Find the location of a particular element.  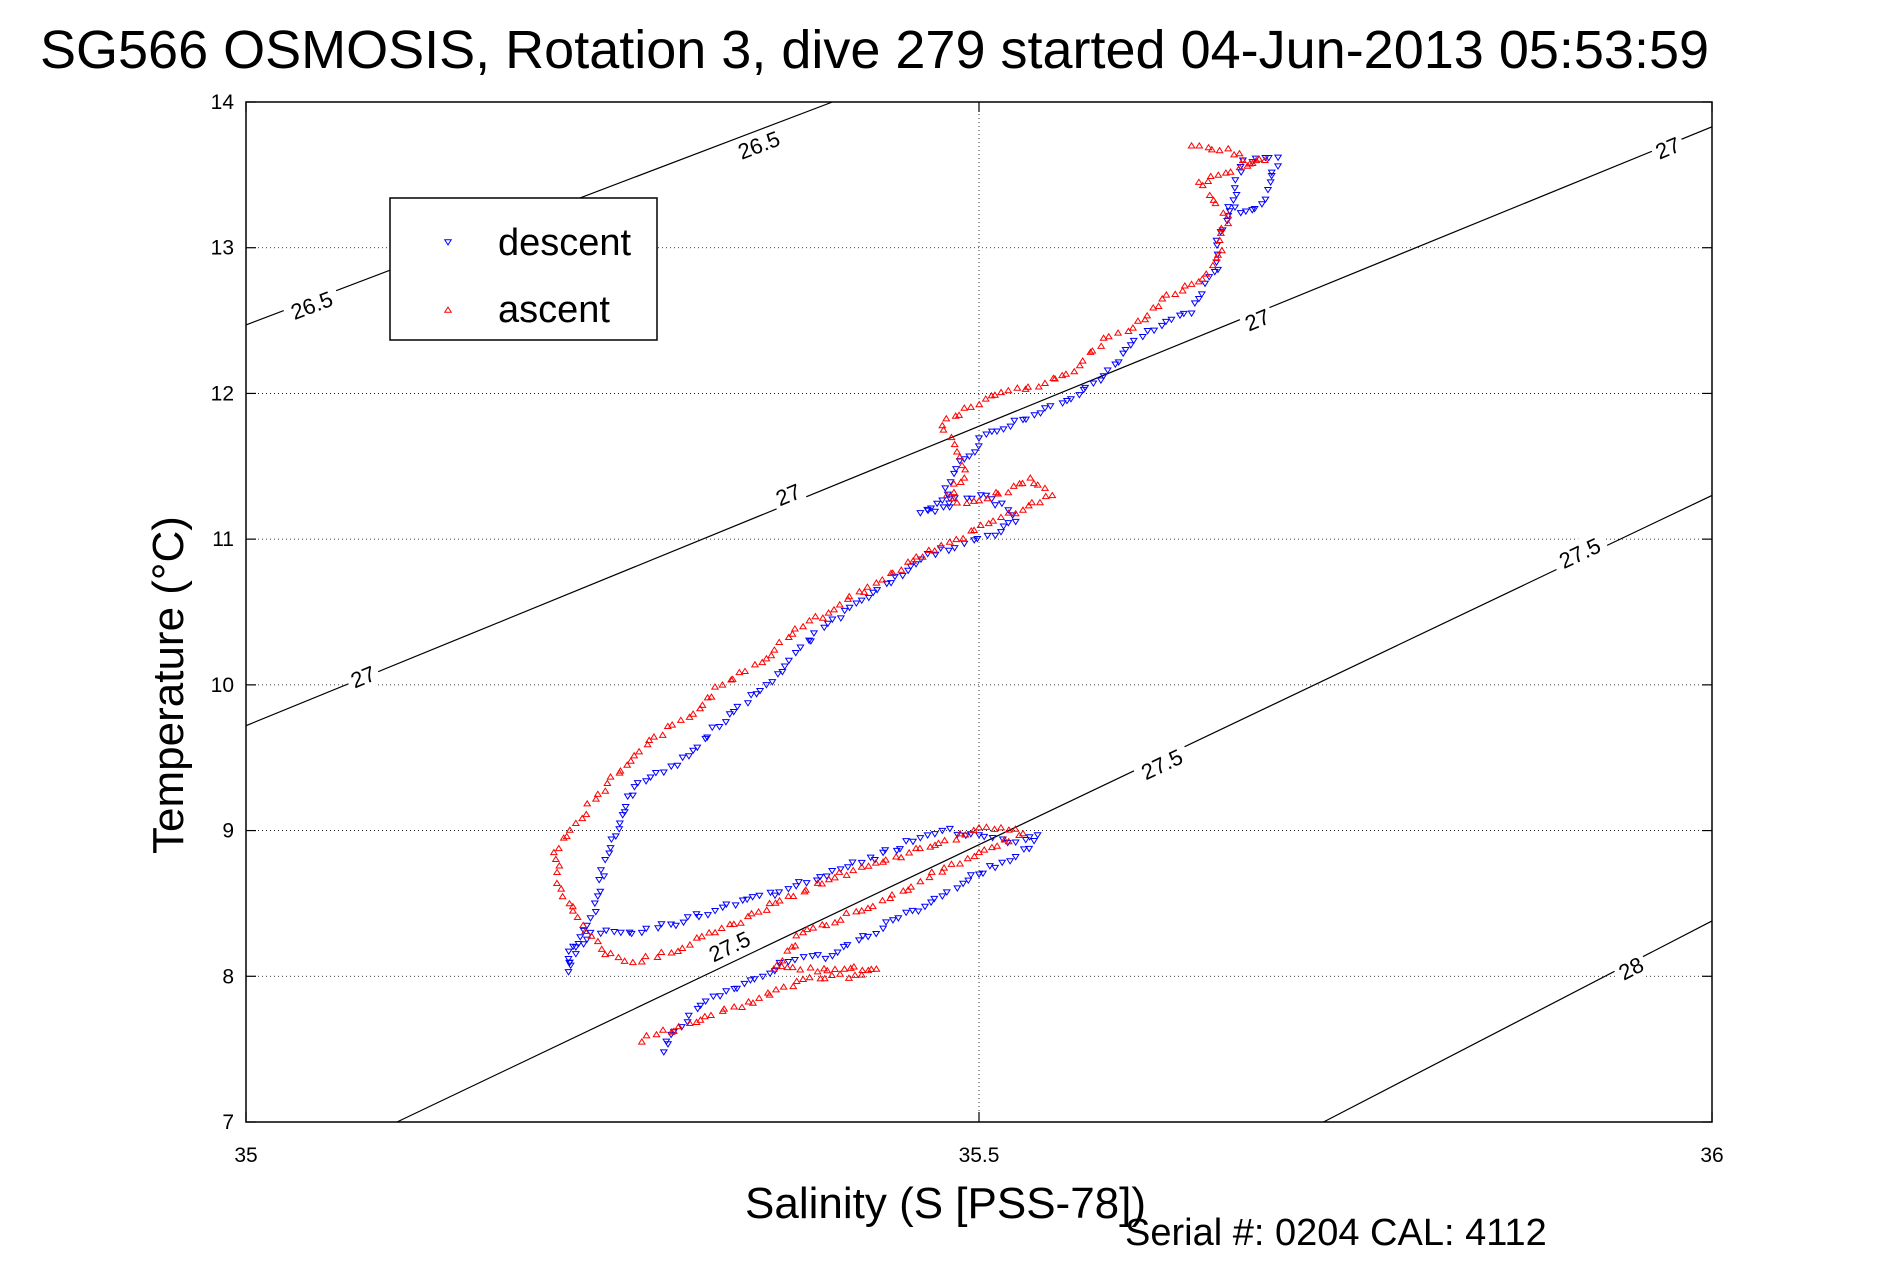

y-tick-label: 13 is located at coordinates (222, 248).